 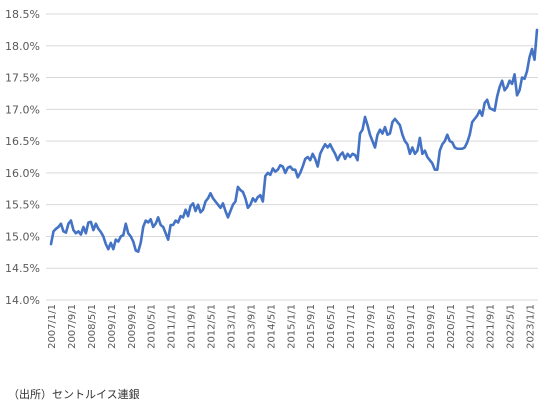 What do you see at coordinates (22, 14) in the screenshot?
I see `y-tick-label: 18.5%` at bounding box center [22, 14].